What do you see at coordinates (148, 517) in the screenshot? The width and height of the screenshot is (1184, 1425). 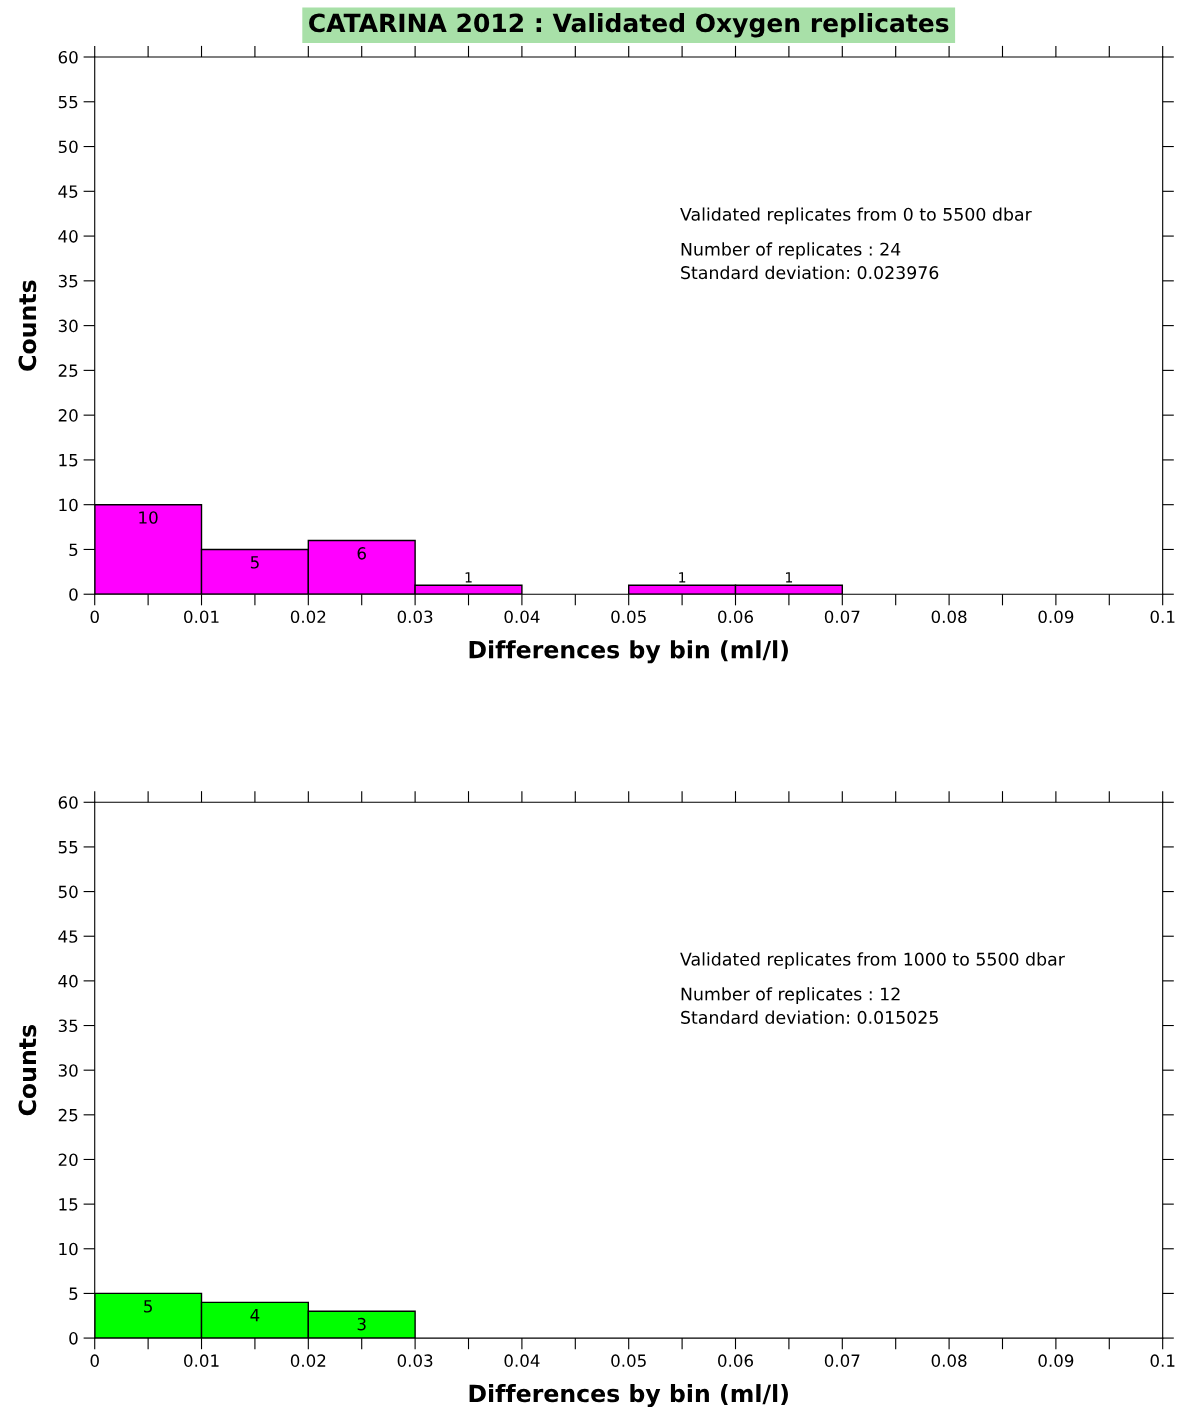 I see `data-label: 10` at bounding box center [148, 517].